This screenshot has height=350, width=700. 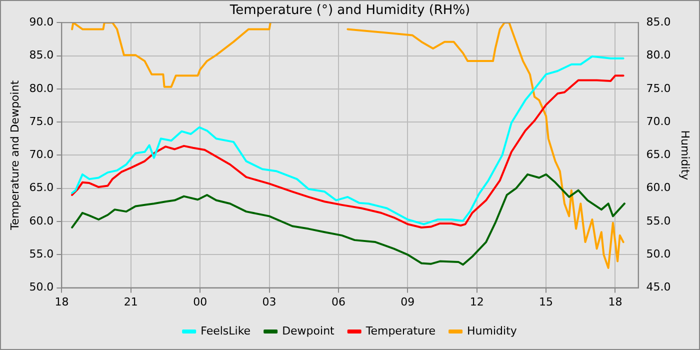 I want to click on y-tick-label: 75.0, so click(x=41, y=121).